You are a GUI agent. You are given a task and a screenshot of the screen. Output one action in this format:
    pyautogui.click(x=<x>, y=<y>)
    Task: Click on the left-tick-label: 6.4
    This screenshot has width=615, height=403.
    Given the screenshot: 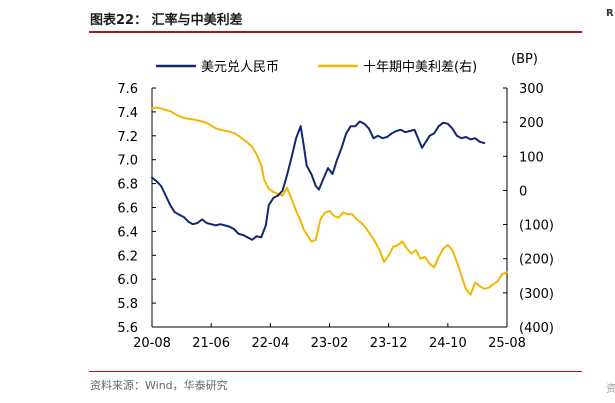 What is the action you would take?
    pyautogui.click(x=127, y=232)
    